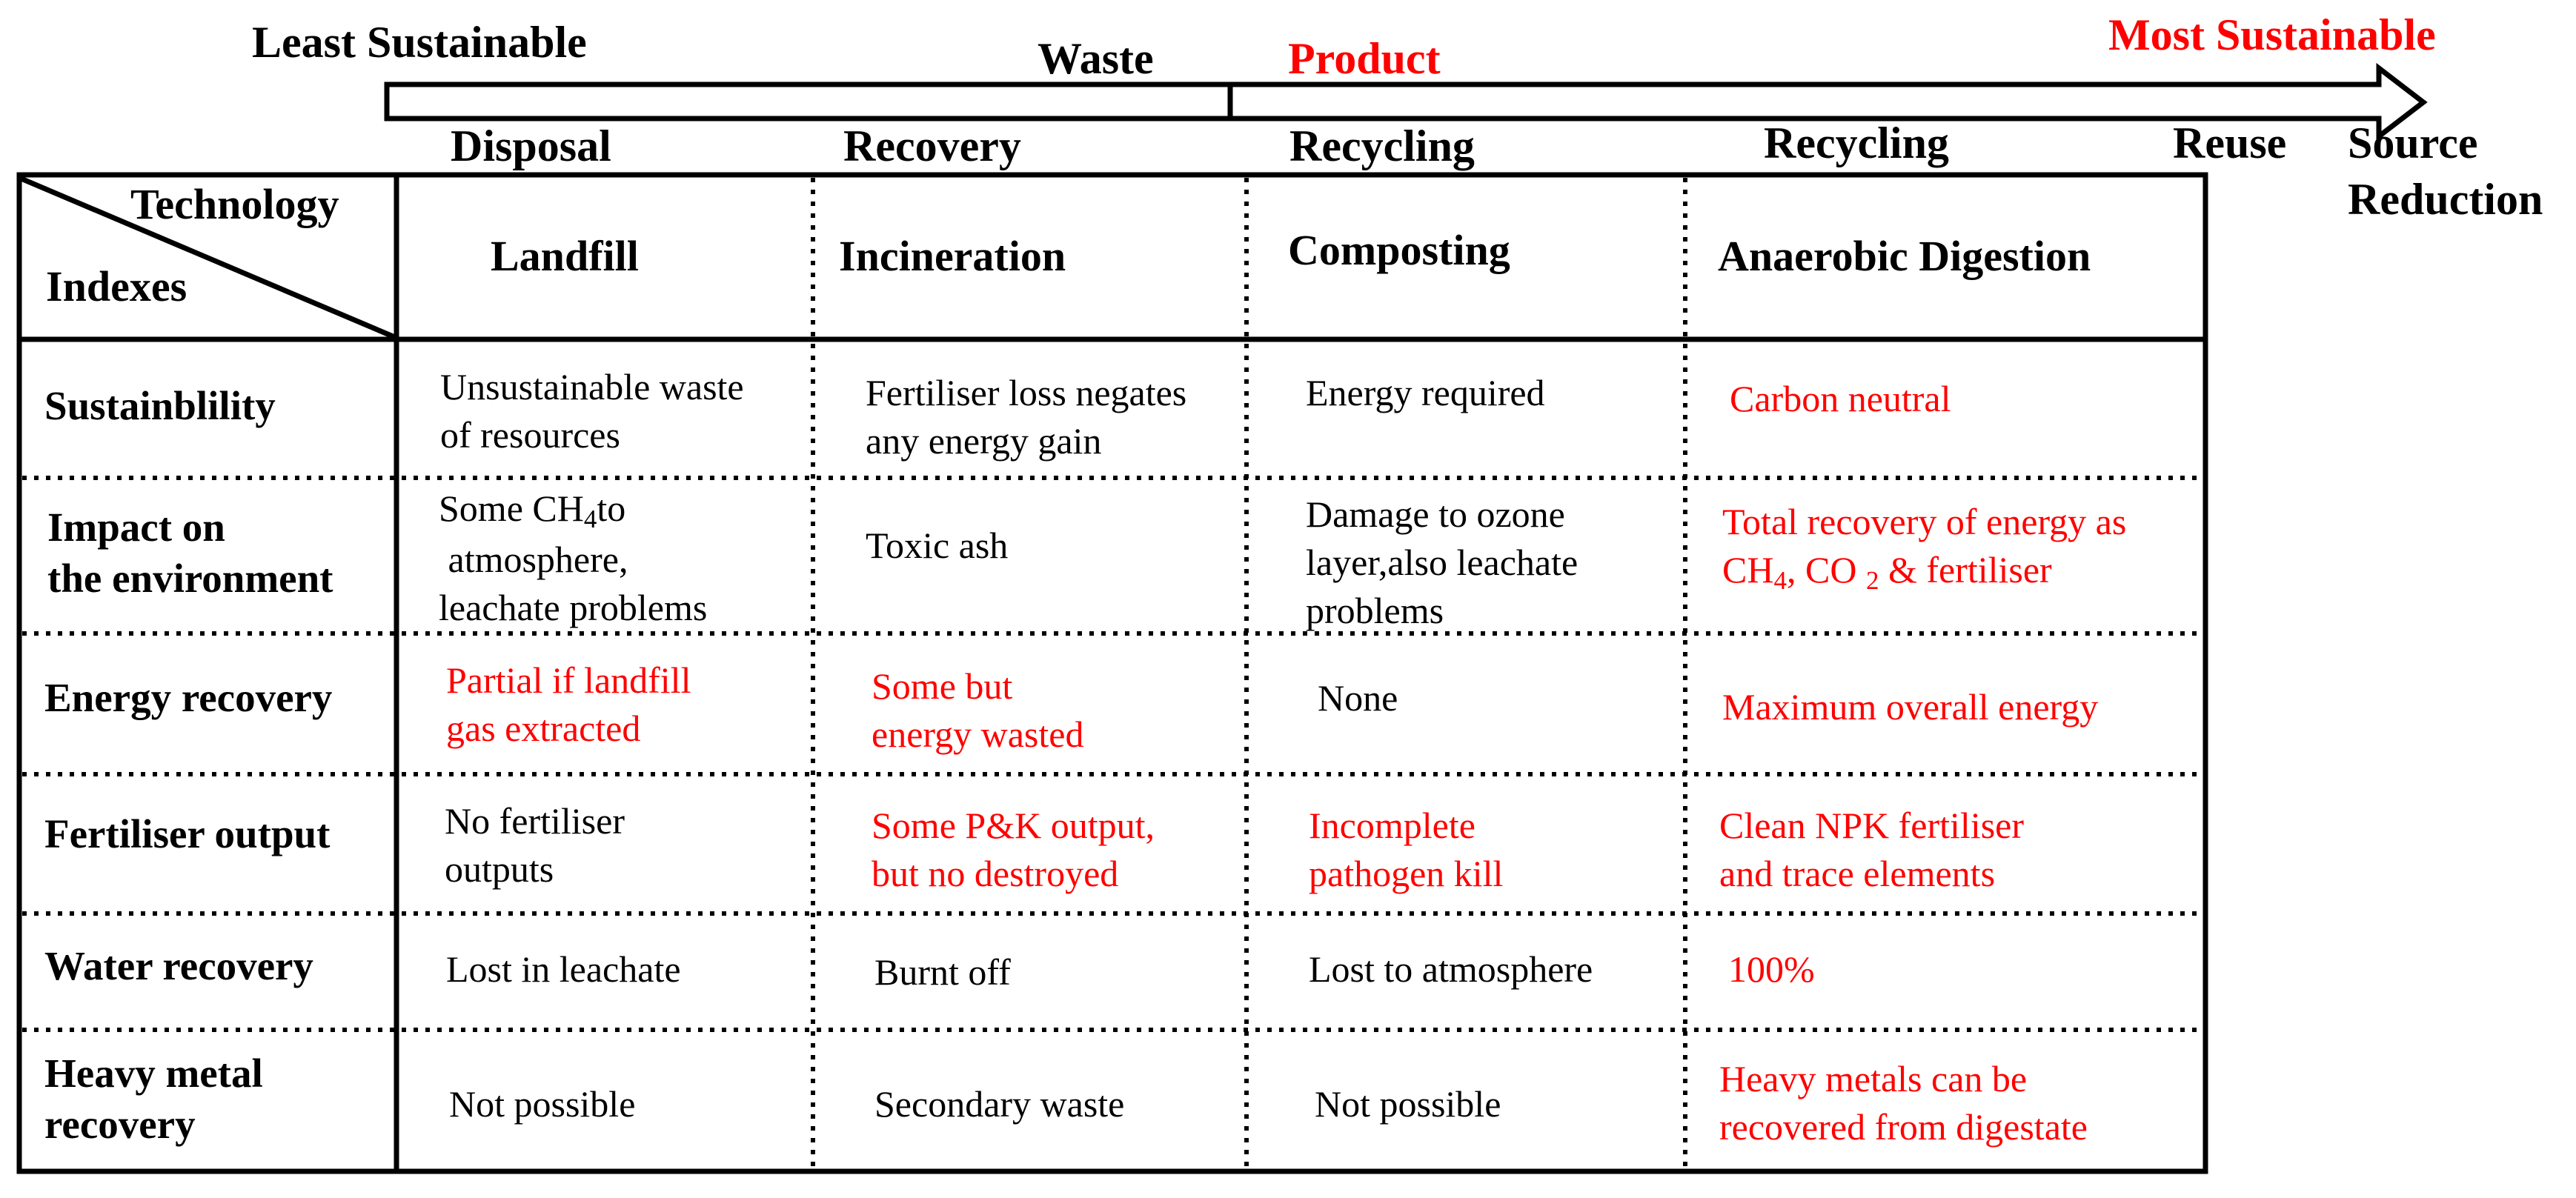  Describe the element at coordinates (568, 704) in the screenshot. I see `cell-landfill-energy: Partial if landfill gas extracted` at that location.